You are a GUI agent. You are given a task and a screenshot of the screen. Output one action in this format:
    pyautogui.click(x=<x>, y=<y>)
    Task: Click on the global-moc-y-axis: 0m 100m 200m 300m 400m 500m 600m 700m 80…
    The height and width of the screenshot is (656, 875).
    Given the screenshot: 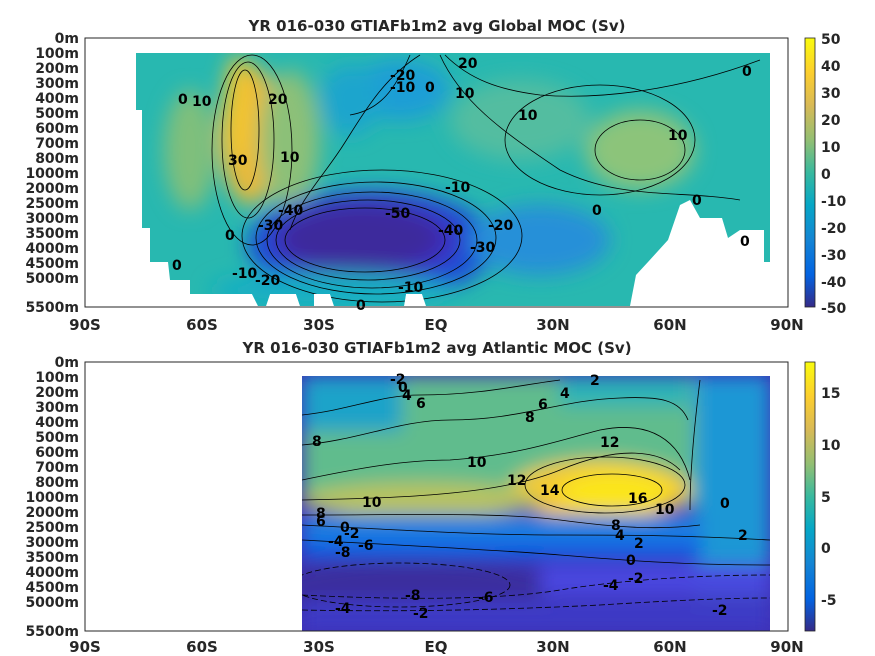 What is the action you would take?
    pyautogui.click(x=52, y=173)
    